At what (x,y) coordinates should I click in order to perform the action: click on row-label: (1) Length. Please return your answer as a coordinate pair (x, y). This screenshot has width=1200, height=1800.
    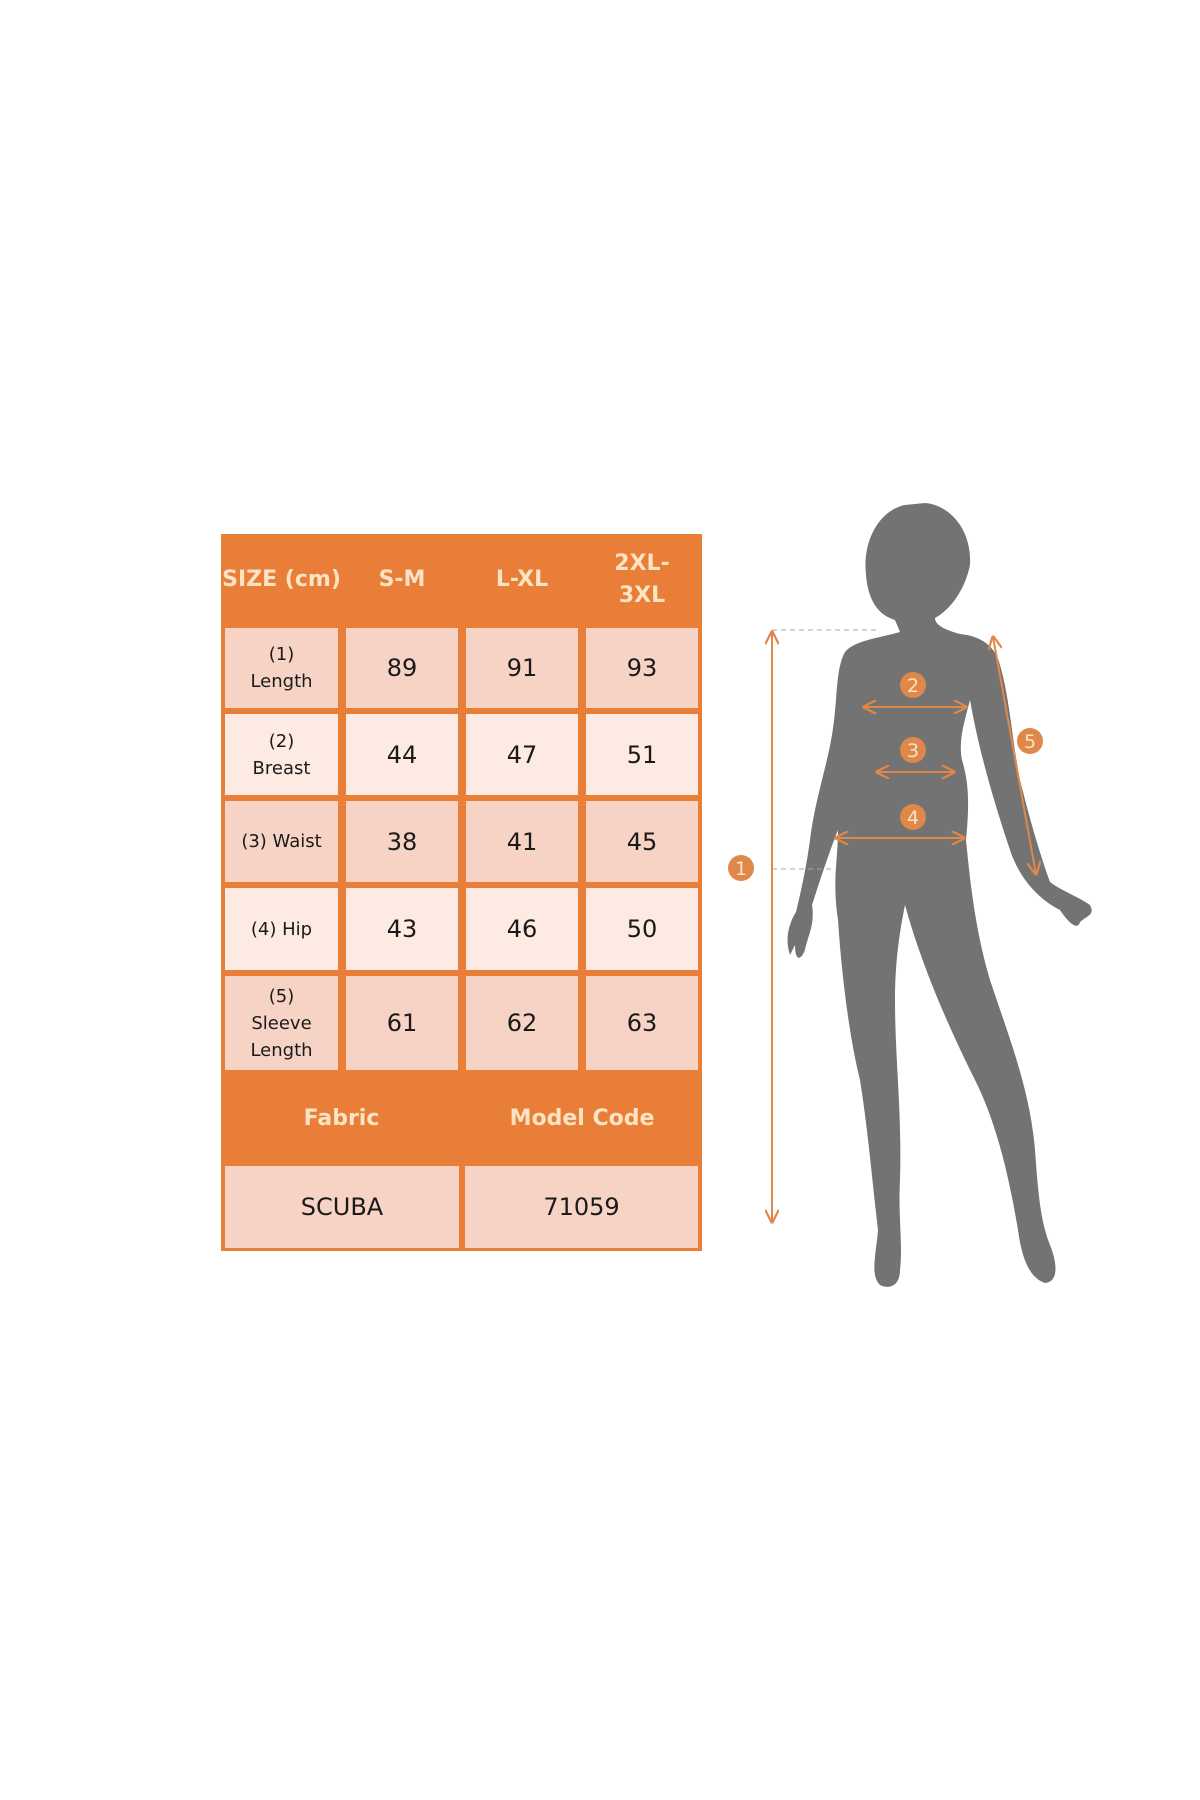
    Looking at the image, I should click on (281, 668).